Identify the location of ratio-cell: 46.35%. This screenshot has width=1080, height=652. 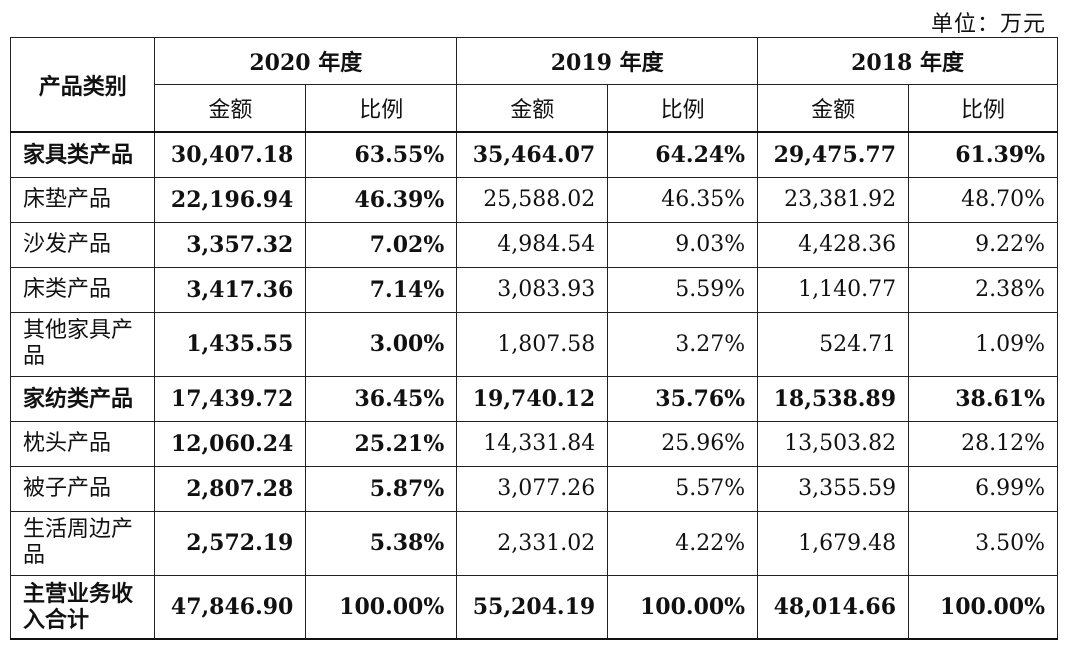
(683, 199).